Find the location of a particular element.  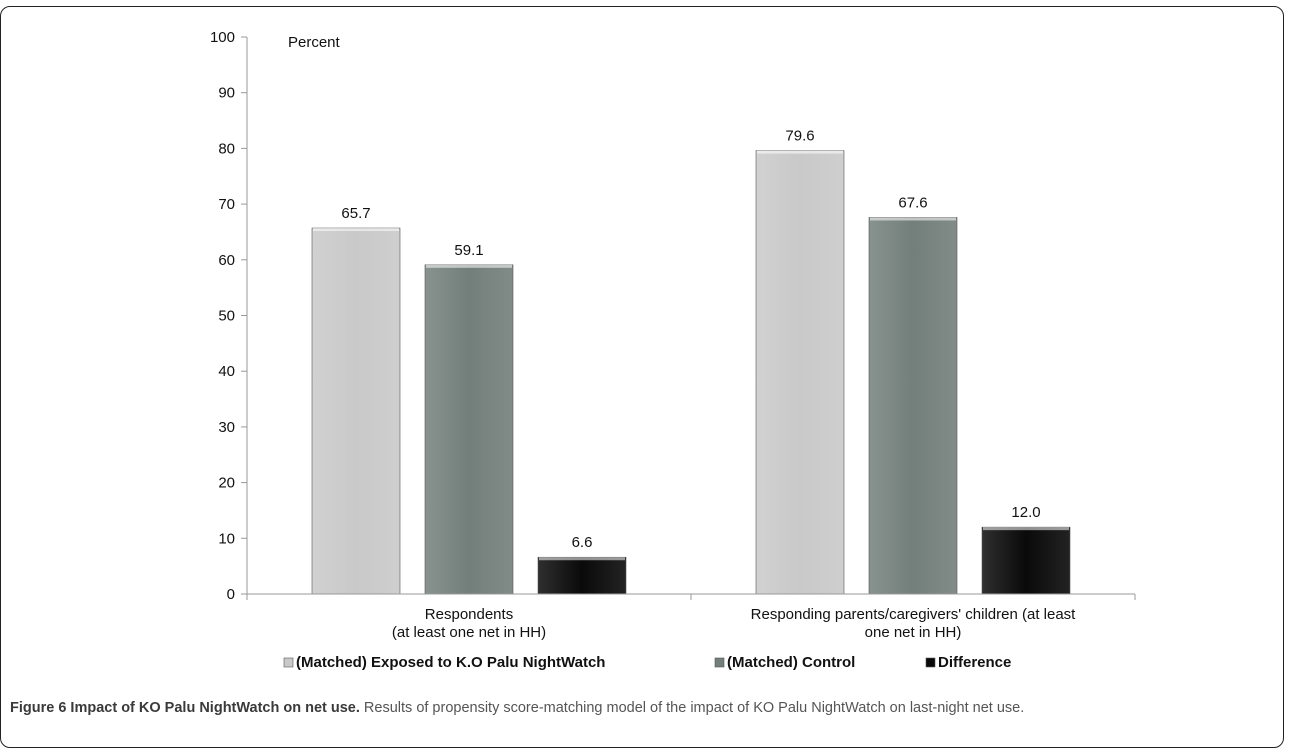

y-axis: 0 10 20 30 40 50 60 70 80 90 100 is located at coordinates (229, 316).